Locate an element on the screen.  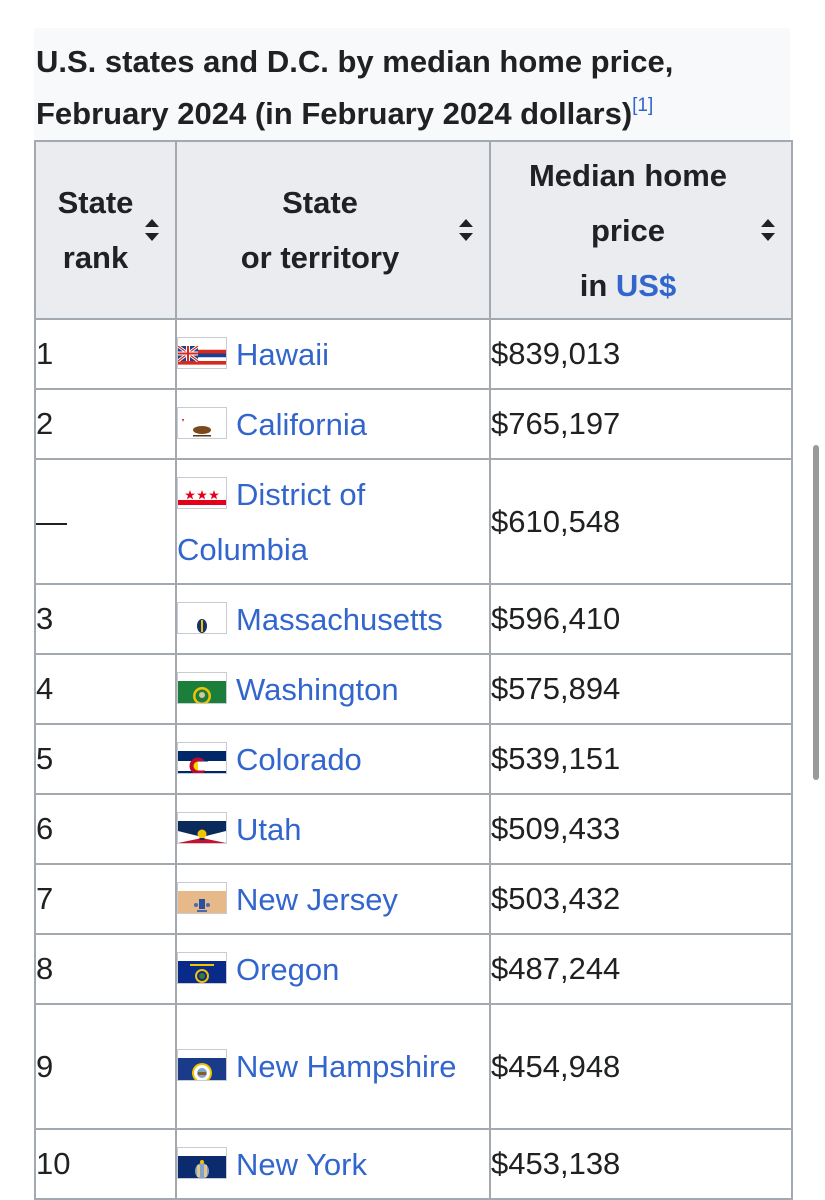
new-jersey-flag-icon is located at coordinates (202, 897).